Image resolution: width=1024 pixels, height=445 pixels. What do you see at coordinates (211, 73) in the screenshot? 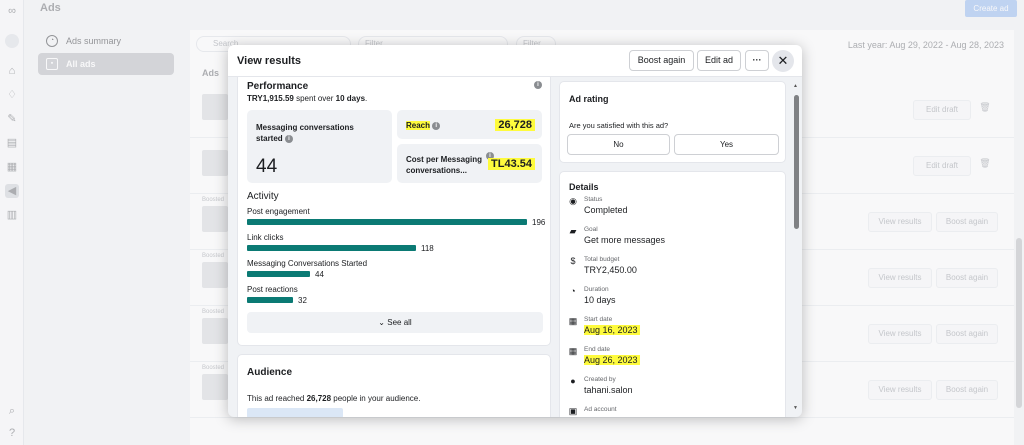
I see `ads-column-header: Ads` at bounding box center [211, 73].